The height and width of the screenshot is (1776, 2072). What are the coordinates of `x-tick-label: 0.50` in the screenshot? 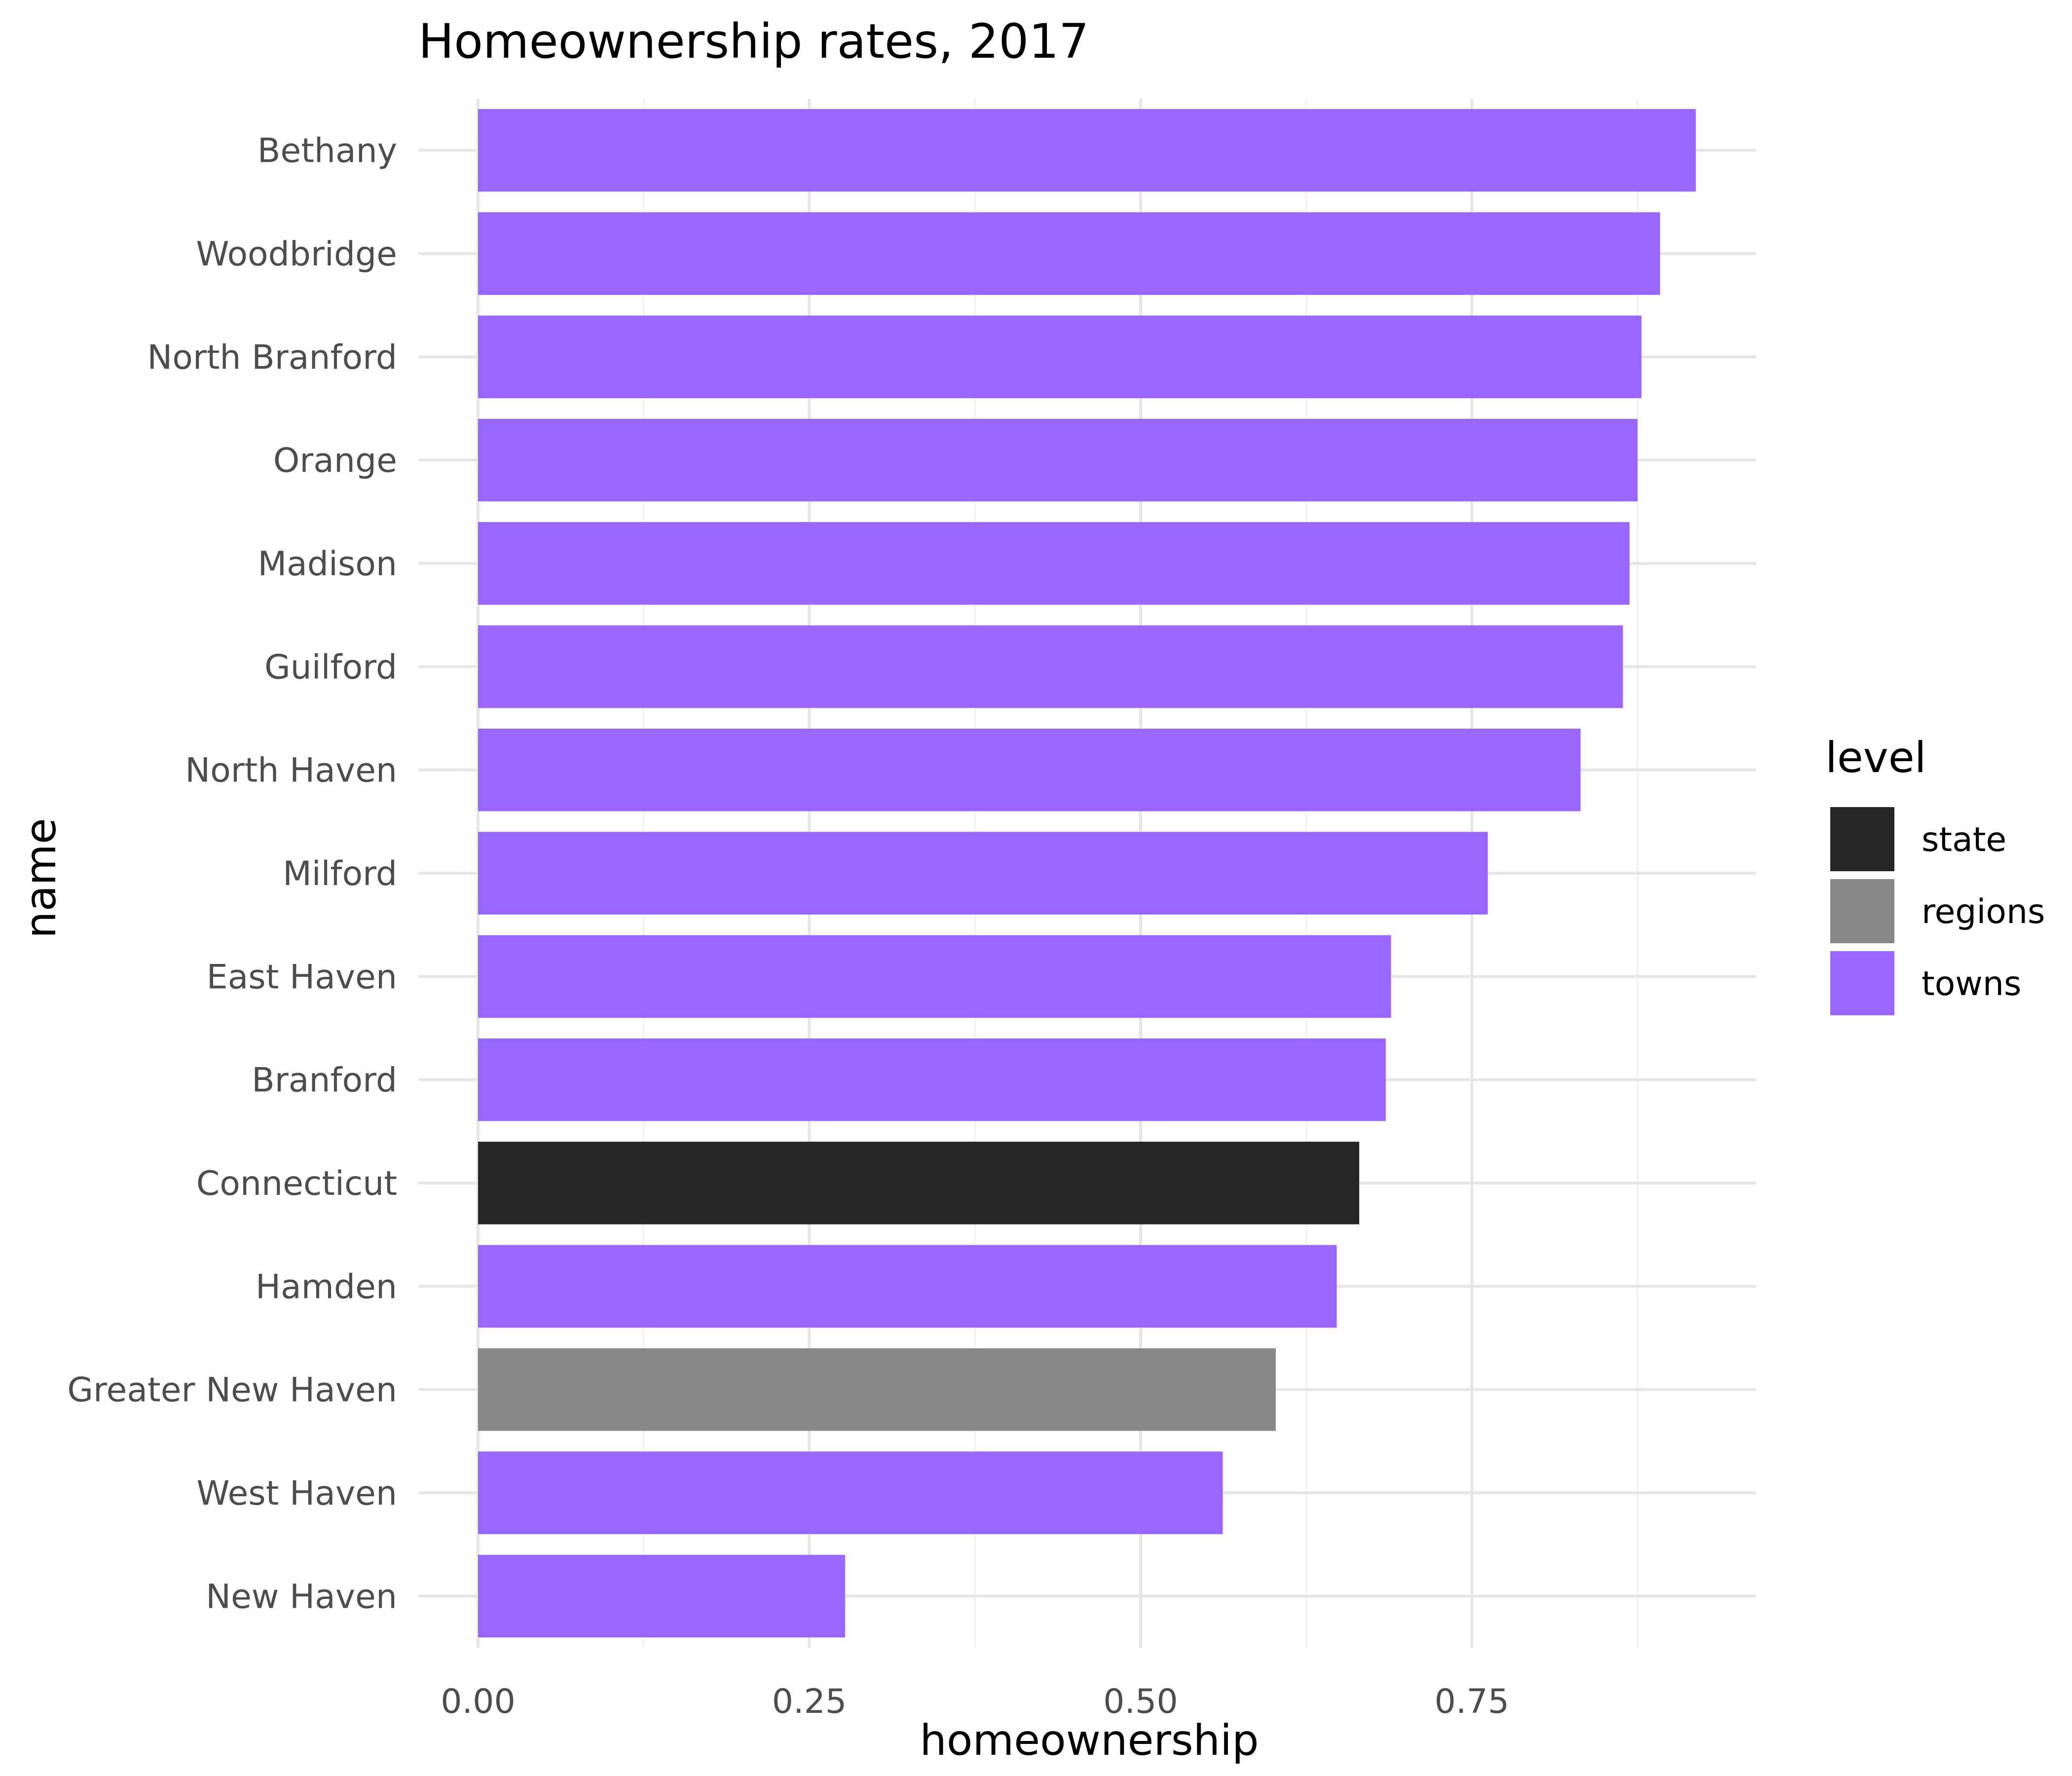 It's located at (1141, 1702).